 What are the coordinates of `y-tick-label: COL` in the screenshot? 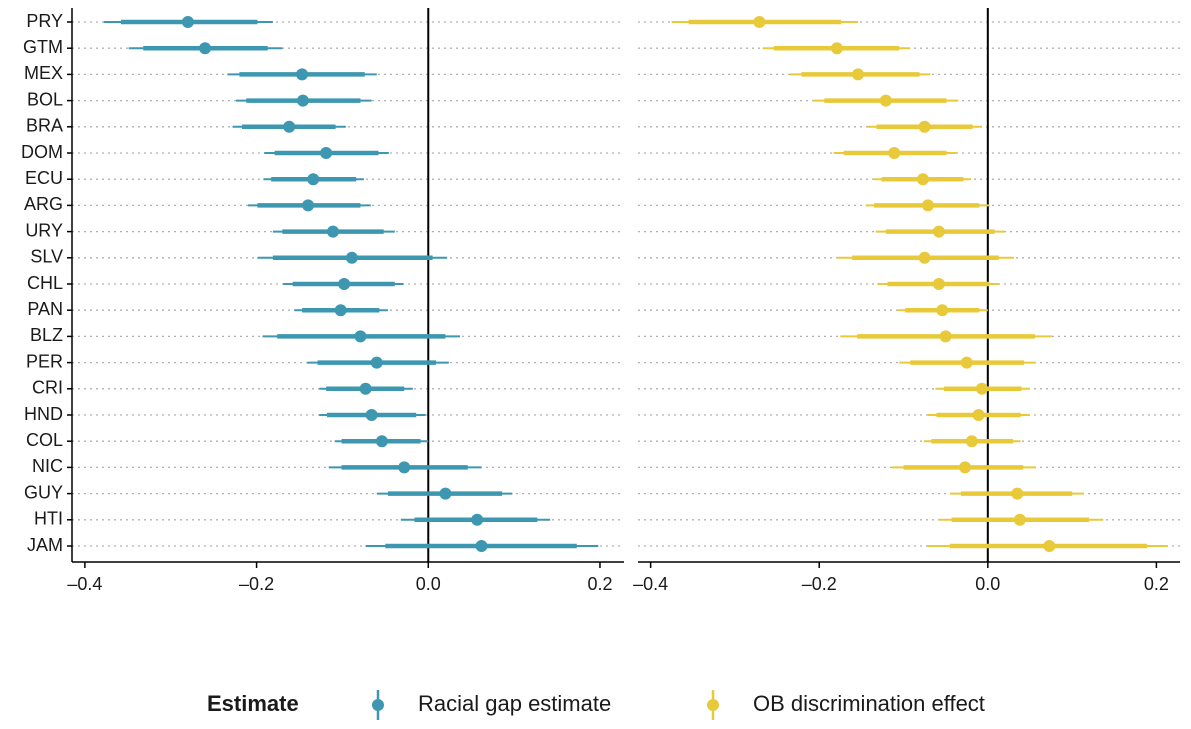 It's located at (44, 440).